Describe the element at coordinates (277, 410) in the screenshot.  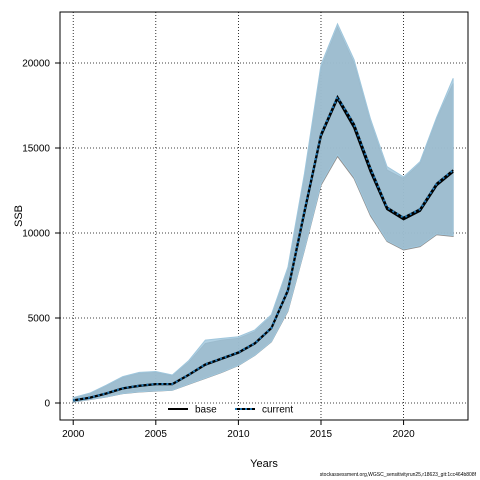
I see `legend-label-current: current` at that location.